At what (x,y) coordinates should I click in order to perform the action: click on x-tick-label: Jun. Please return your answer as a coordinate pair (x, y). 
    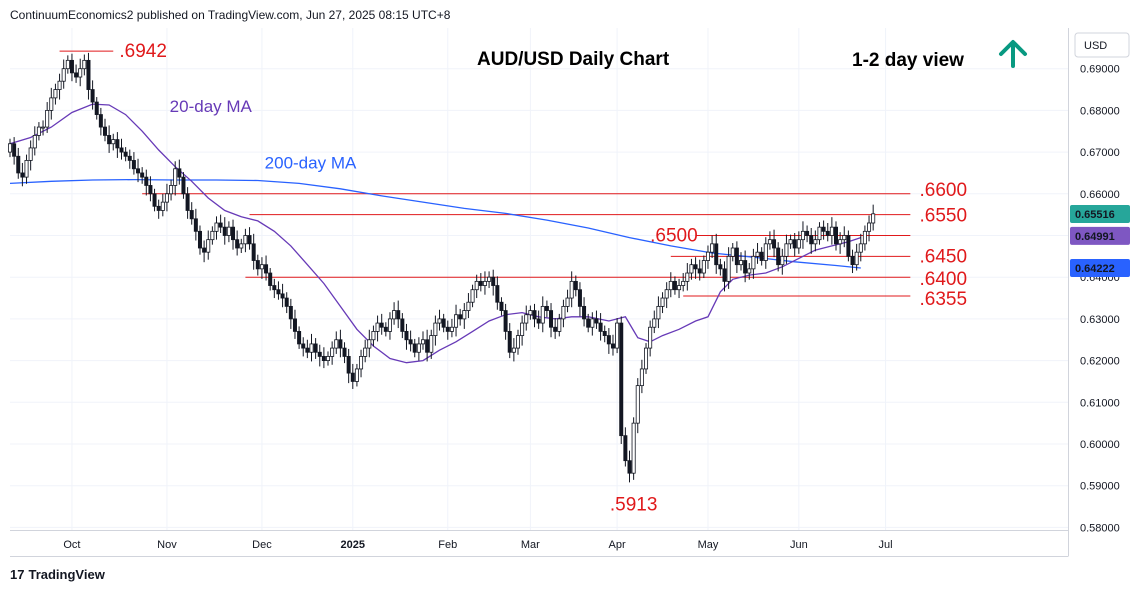
    Looking at the image, I should click on (799, 545).